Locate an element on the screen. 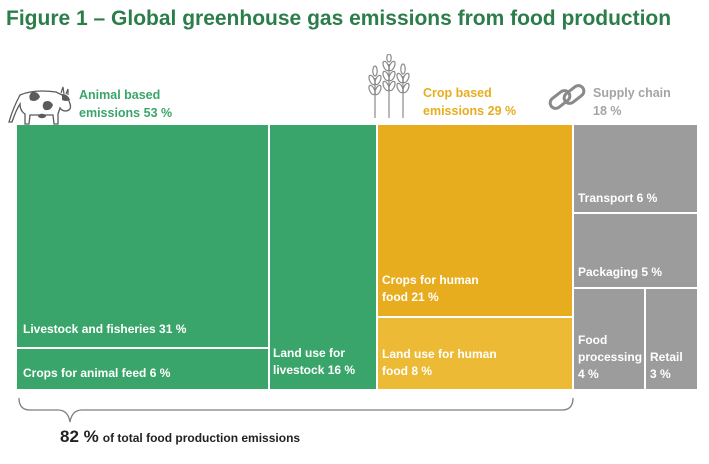 The width and height of the screenshot is (709, 464). cell-retail: Retail 3 % is located at coordinates (671, 339).